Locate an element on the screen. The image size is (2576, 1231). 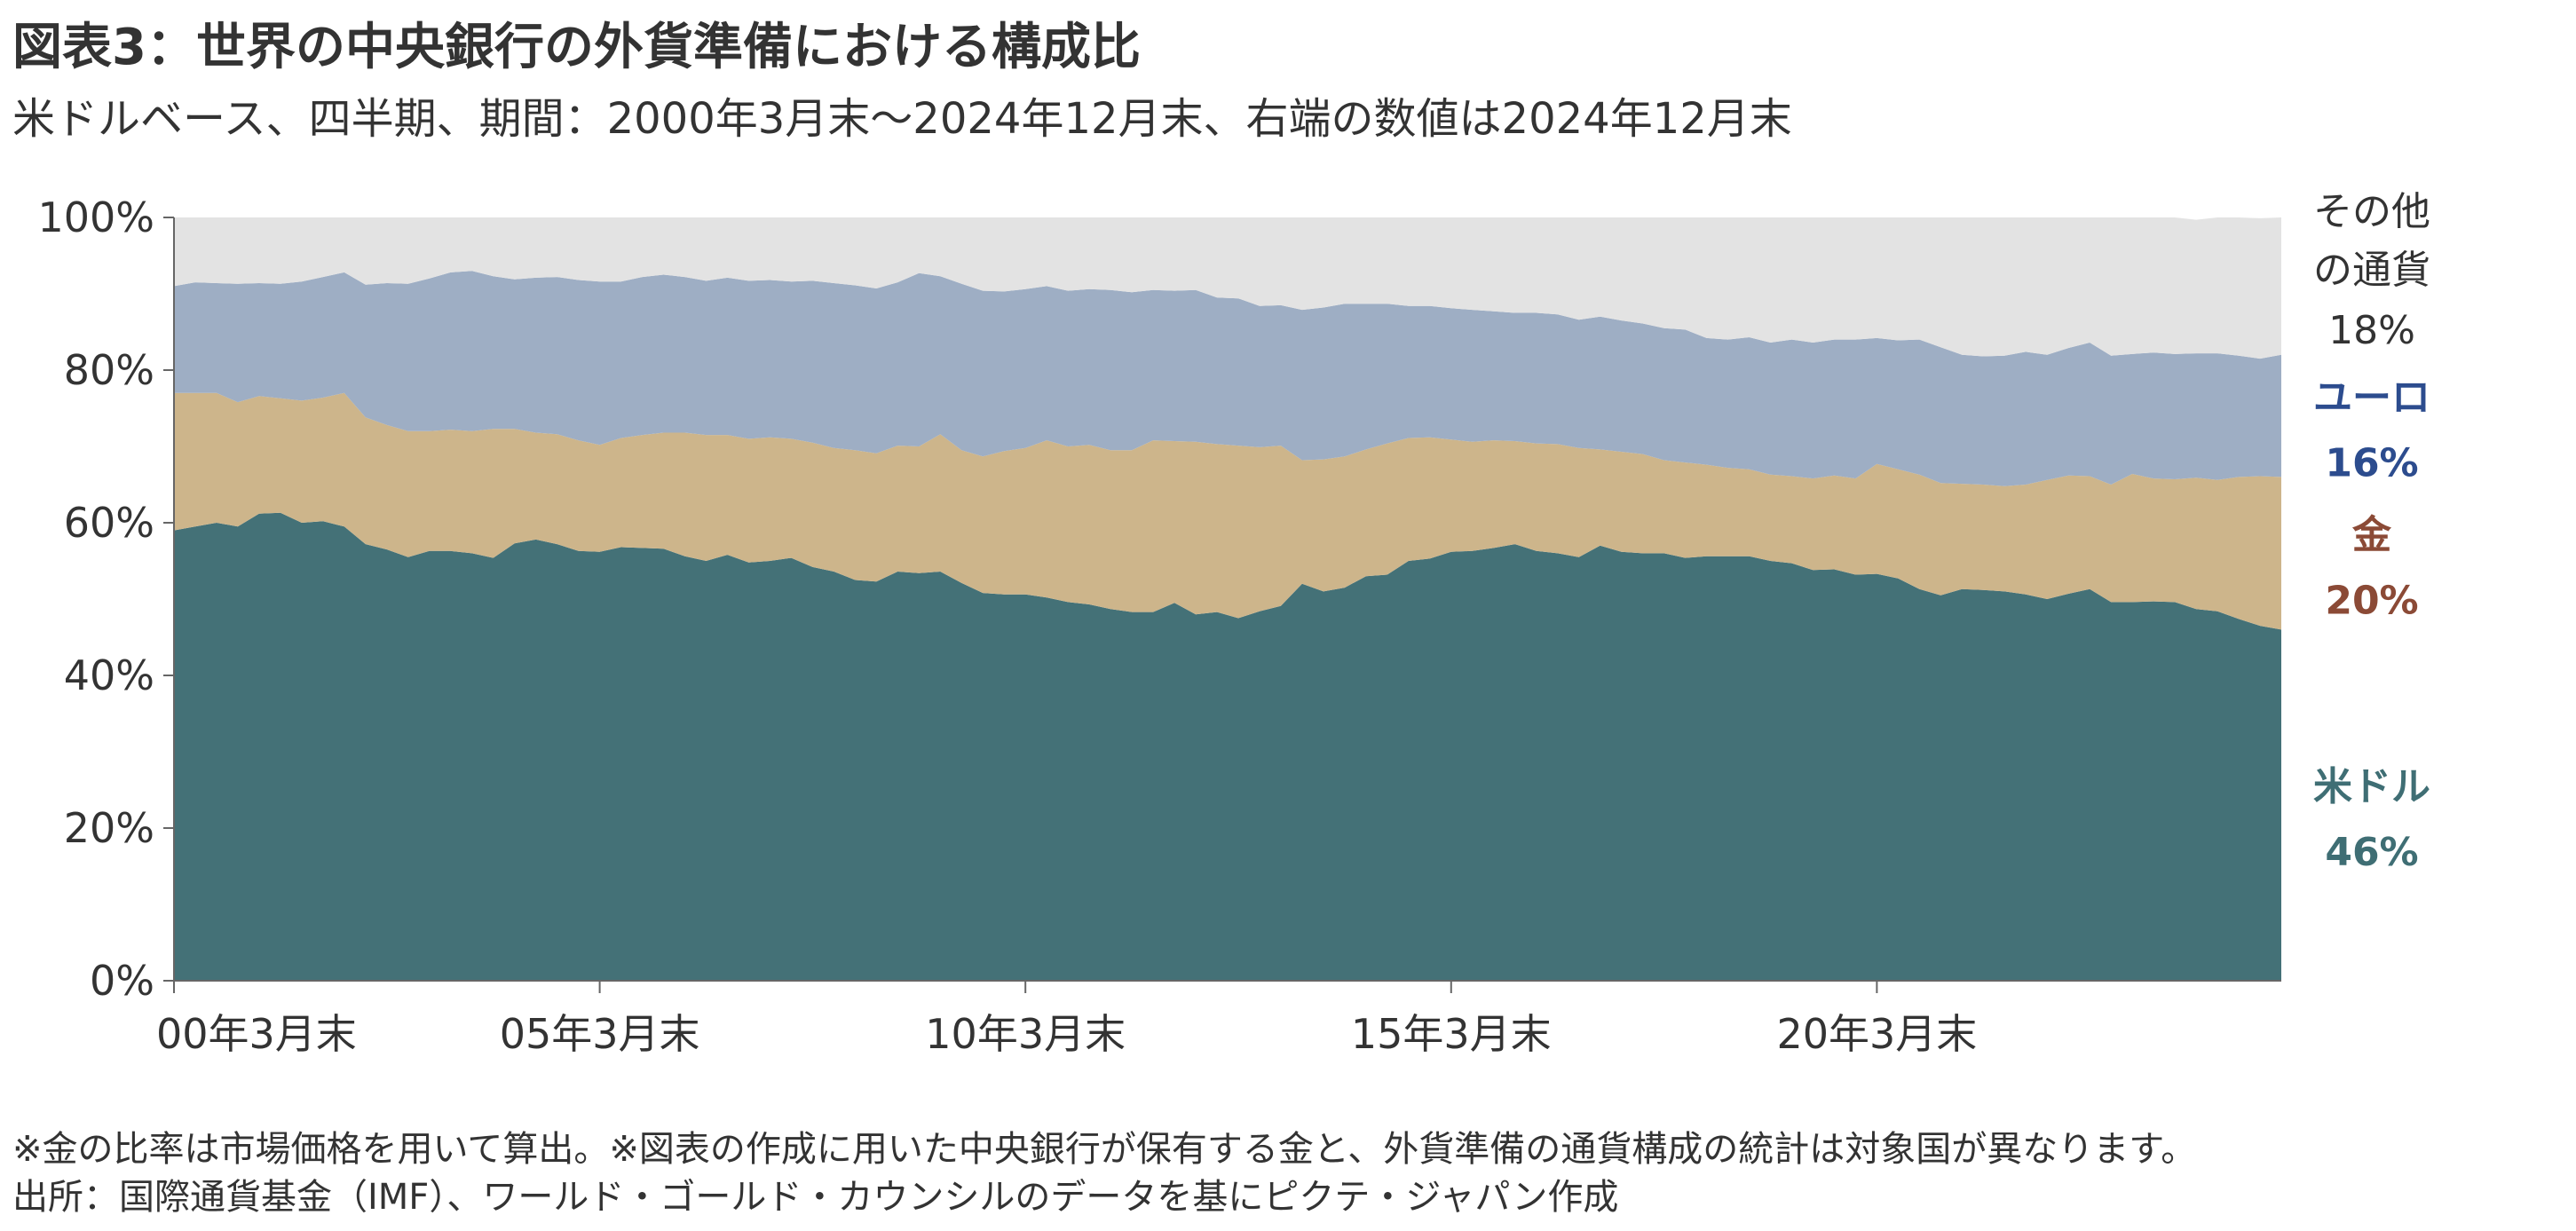
x-axis-ticks: 00年3月末 05年3月末 10年3月末 15年3月末 20年3月末 is located at coordinates (1066, 1019).